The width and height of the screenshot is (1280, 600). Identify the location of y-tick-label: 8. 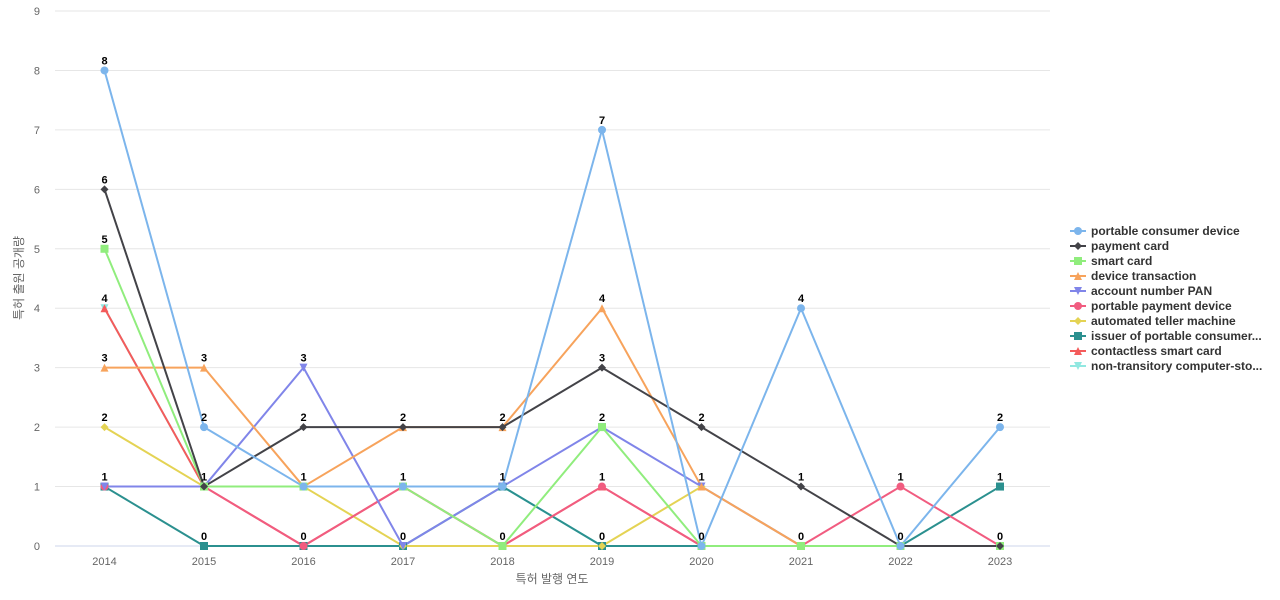
(37, 71).